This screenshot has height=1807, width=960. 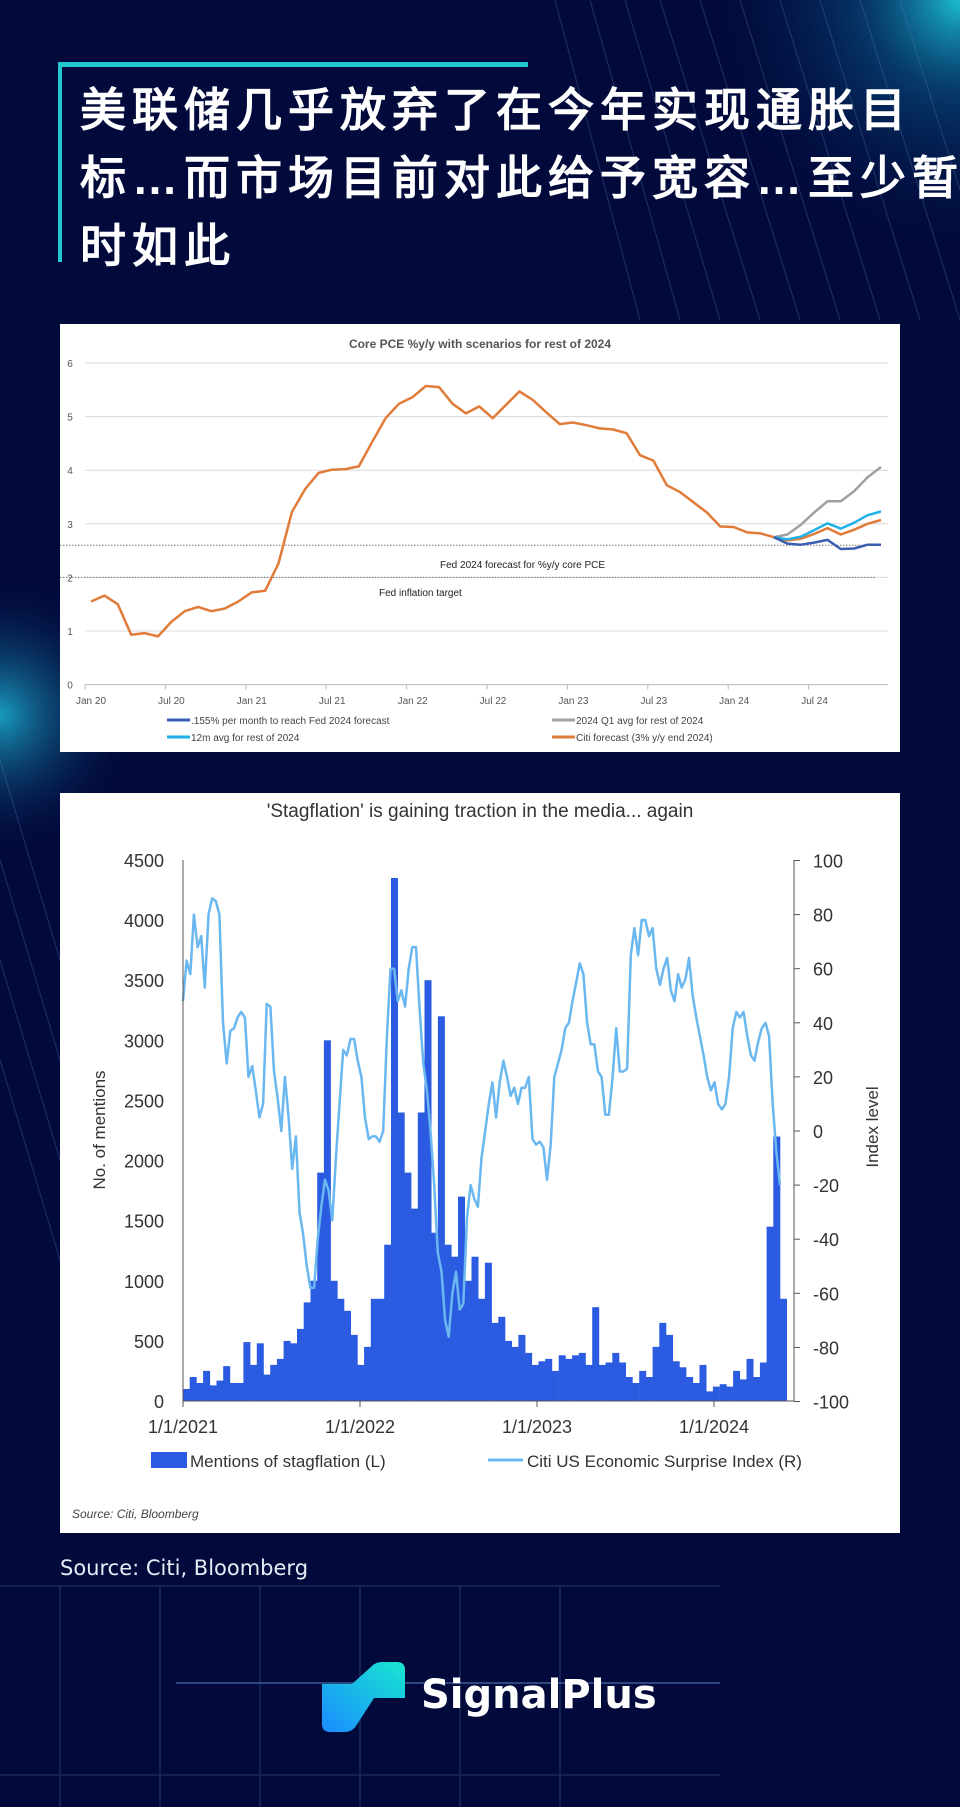 I want to click on x-tick-label: Jul 20, so click(x=171, y=701).